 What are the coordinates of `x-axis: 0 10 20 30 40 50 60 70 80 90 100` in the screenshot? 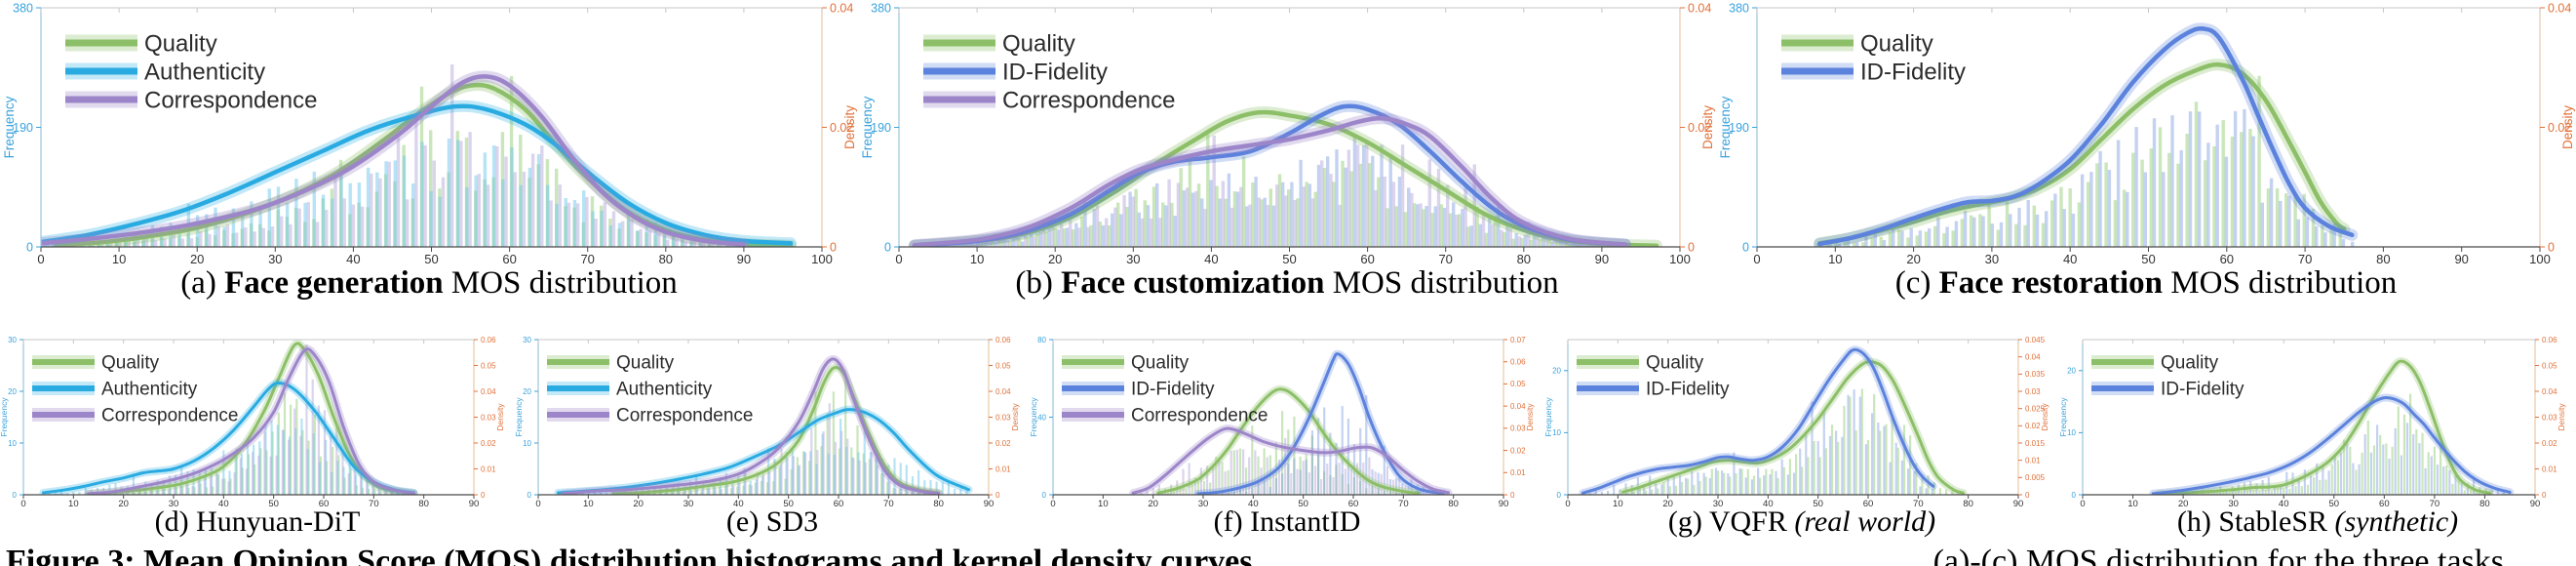 It's located at (435, 137).